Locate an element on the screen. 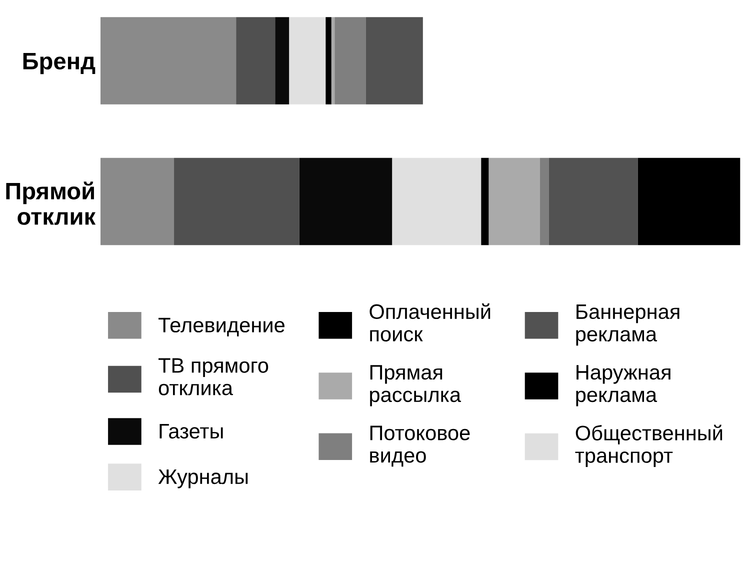  legend-label: Наружная реклама is located at coordinates (623, 385).